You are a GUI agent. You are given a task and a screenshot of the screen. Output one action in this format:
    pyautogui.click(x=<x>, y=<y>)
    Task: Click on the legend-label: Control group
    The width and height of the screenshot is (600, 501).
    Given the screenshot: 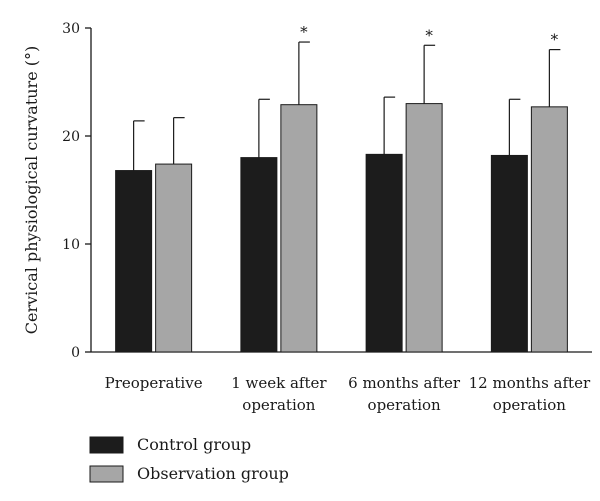 What is the action you would take?
    pyautogui.click(x=194, y=444)
    